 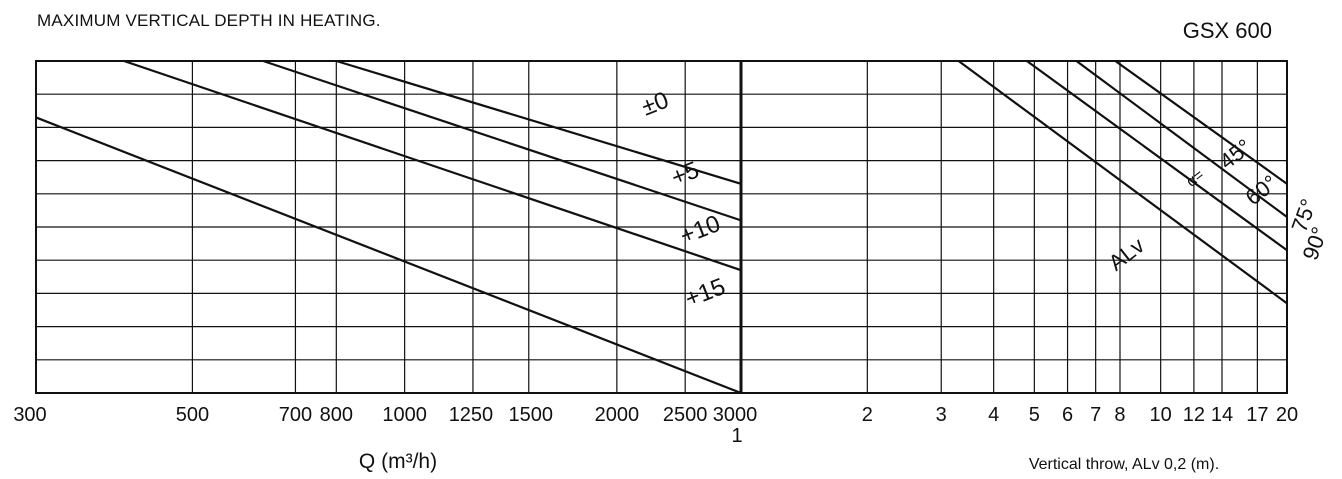 I want to click on x-tick-label: 10, so click(x=1161, y=415).